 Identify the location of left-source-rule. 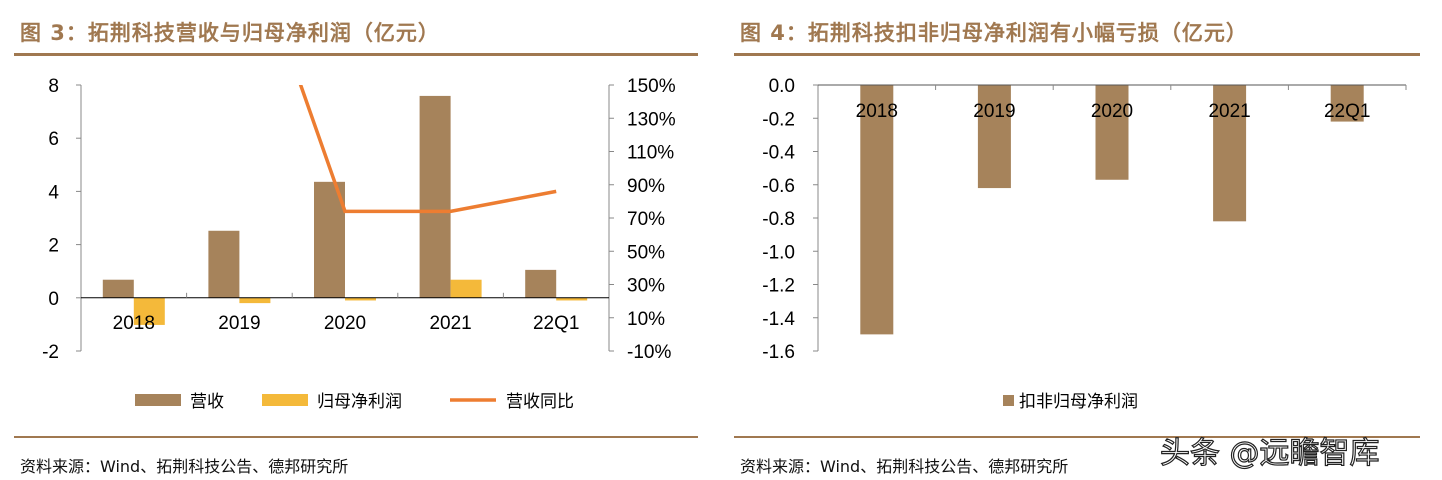
(356, 437).